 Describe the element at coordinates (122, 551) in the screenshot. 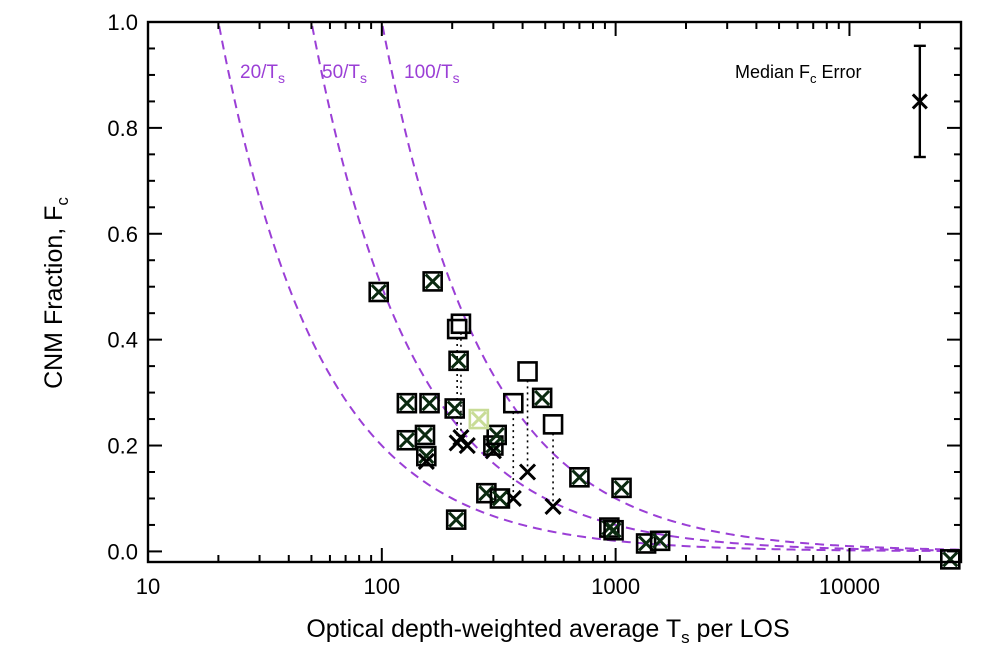

I see `y-tick-label: 0.0` at that location.